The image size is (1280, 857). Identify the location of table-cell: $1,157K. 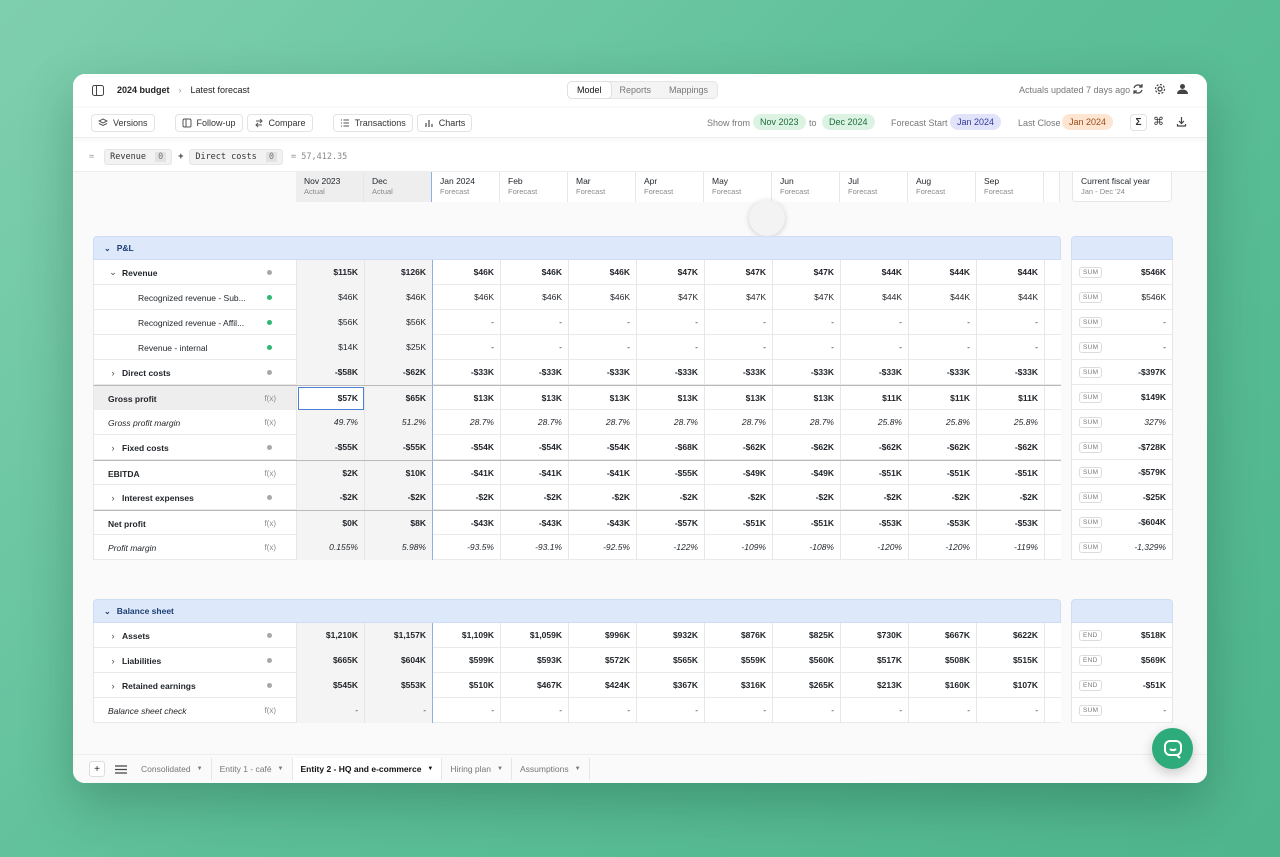
(399, 635).